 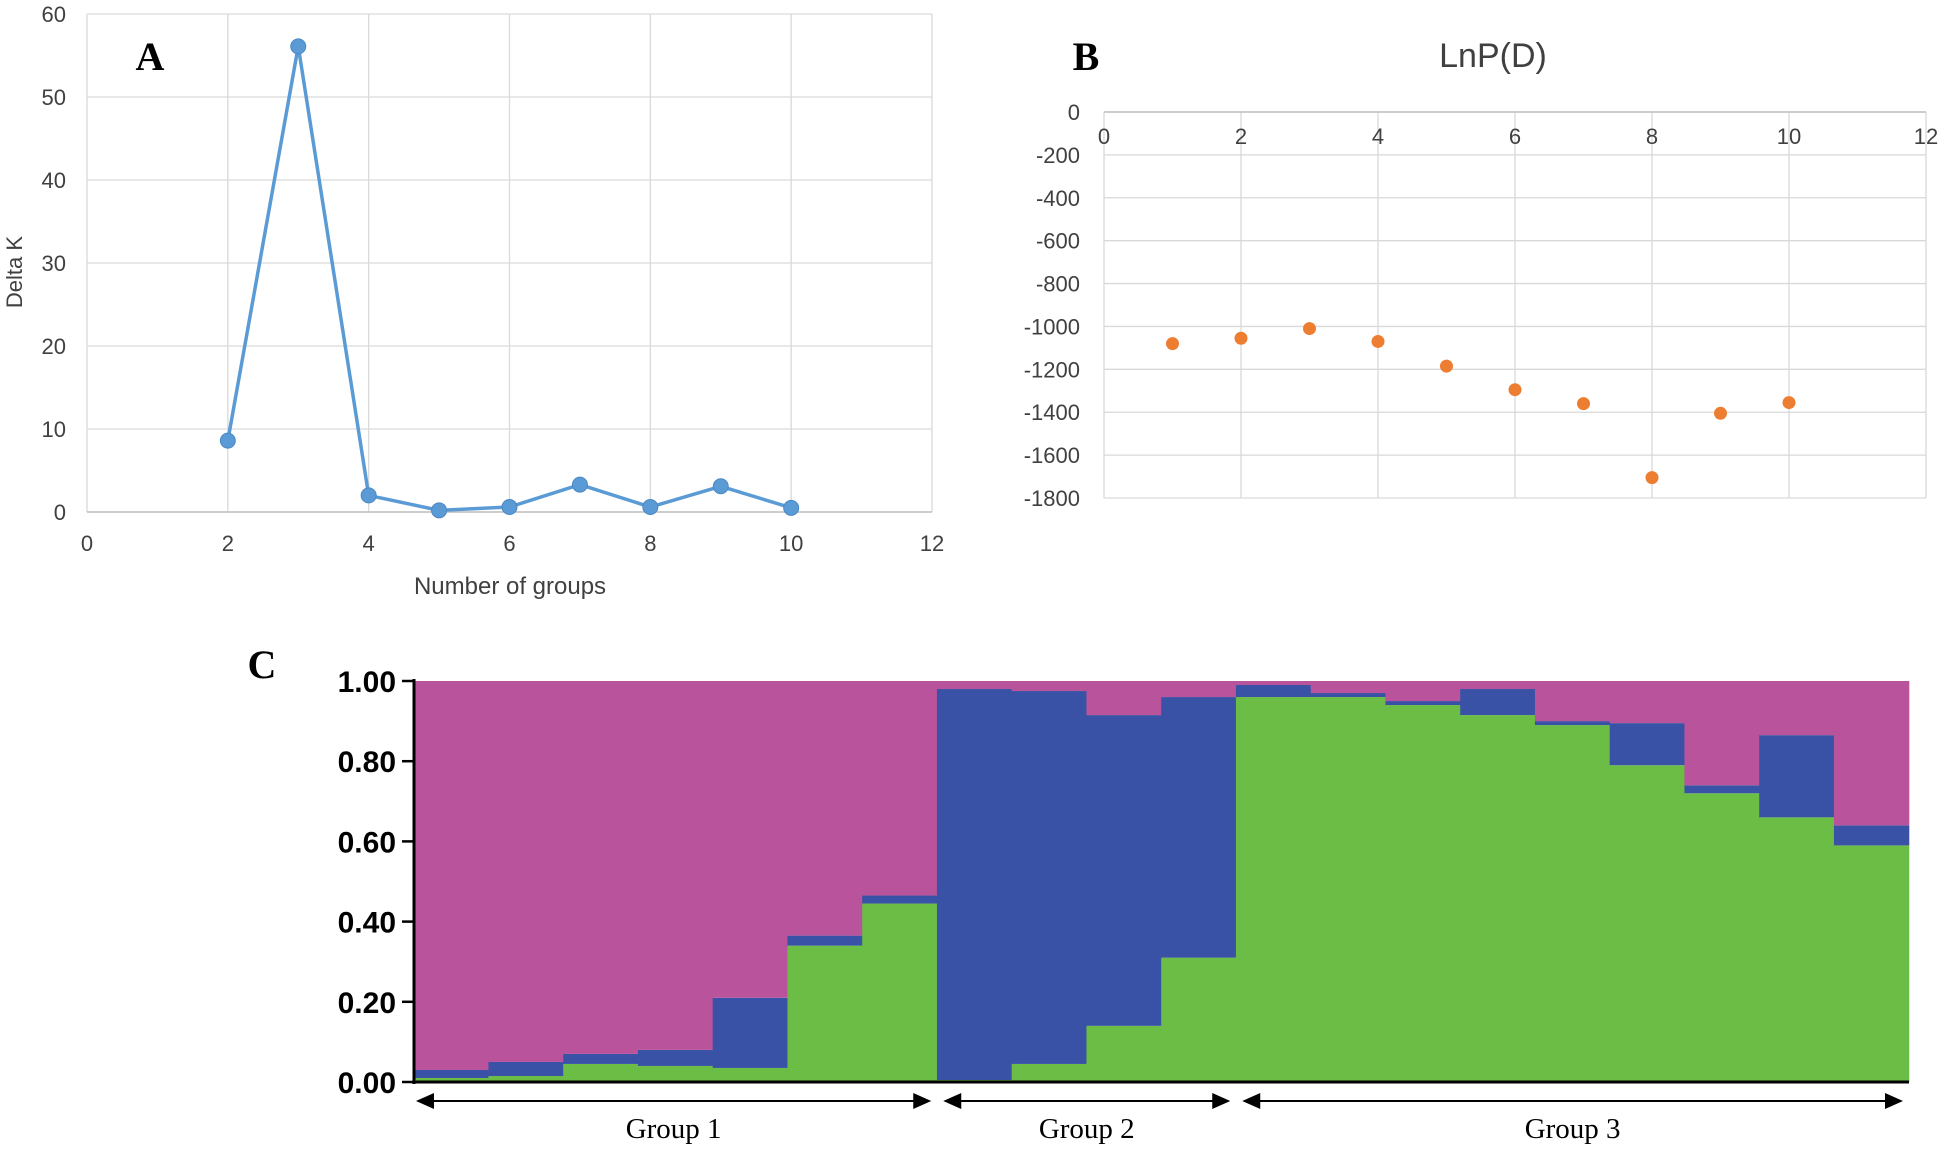 What do you see at coordinates (1052, 369) in the screenshot?
I see `panel-b-y-tick-label: -1200` at bounding box center [1052, 369].